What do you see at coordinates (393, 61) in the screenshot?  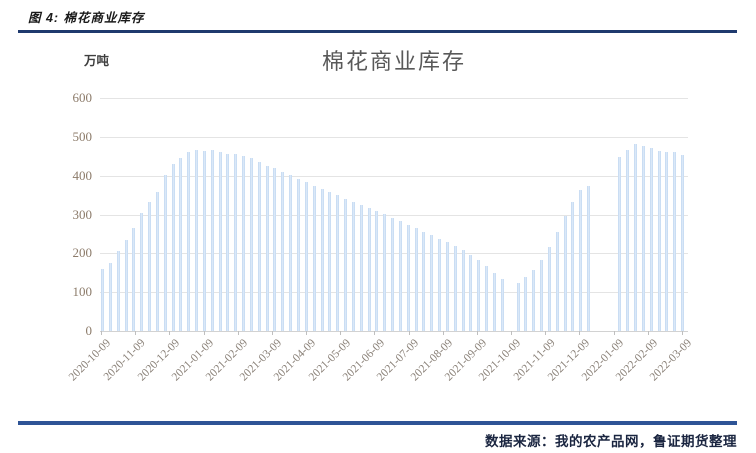 I see `chart-title: 棉花商业库存` at bounding box center [393, 61].